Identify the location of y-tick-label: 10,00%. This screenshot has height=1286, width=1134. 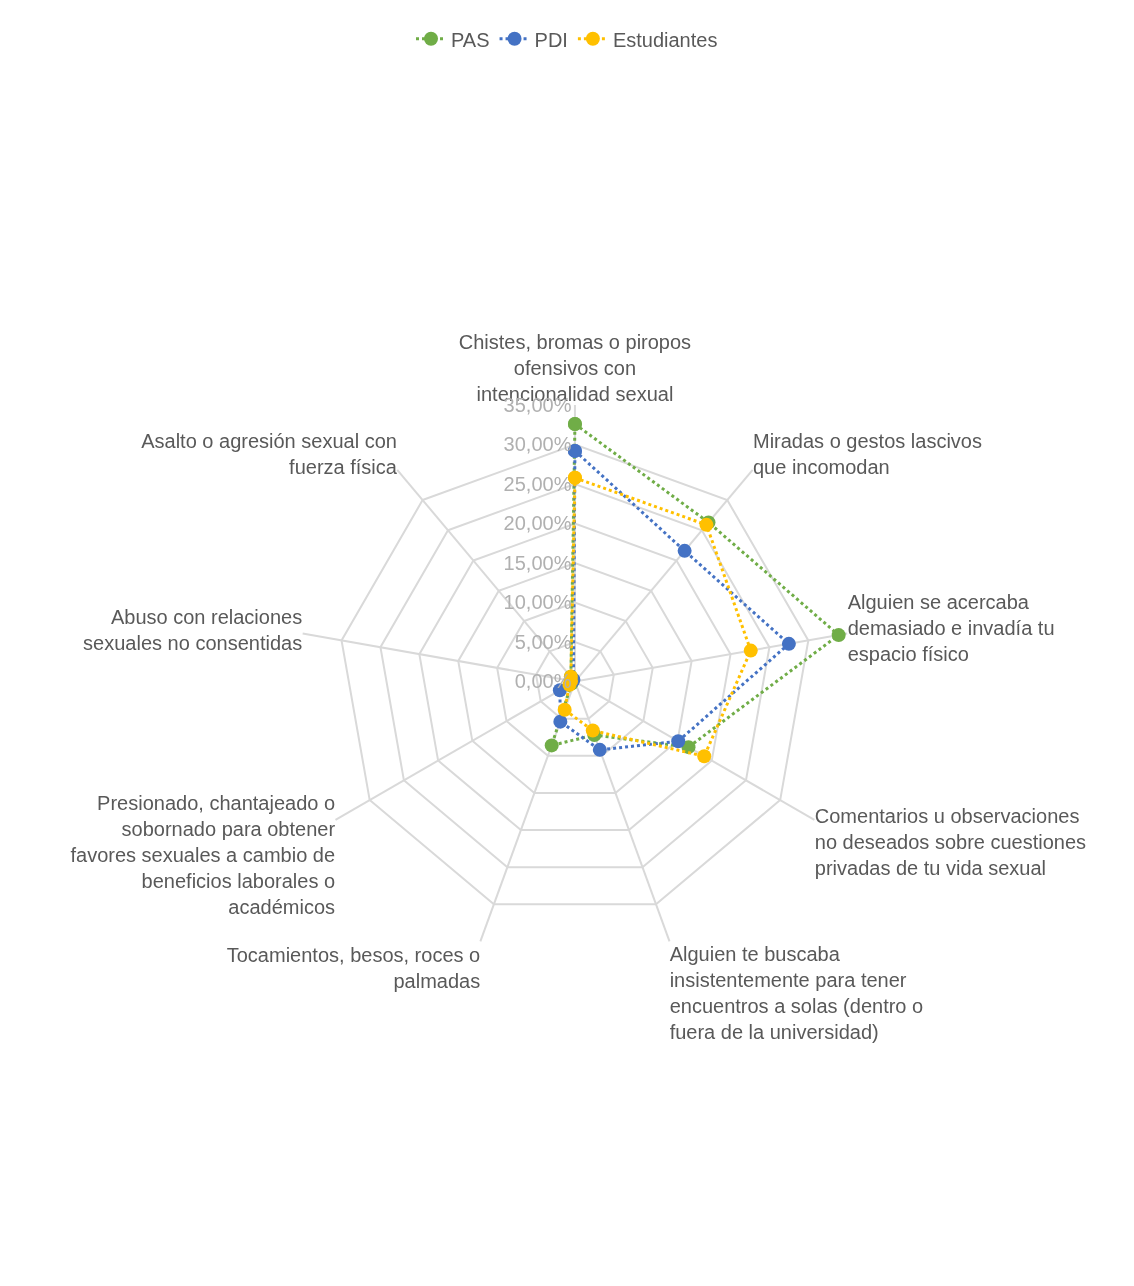
(537, 602).